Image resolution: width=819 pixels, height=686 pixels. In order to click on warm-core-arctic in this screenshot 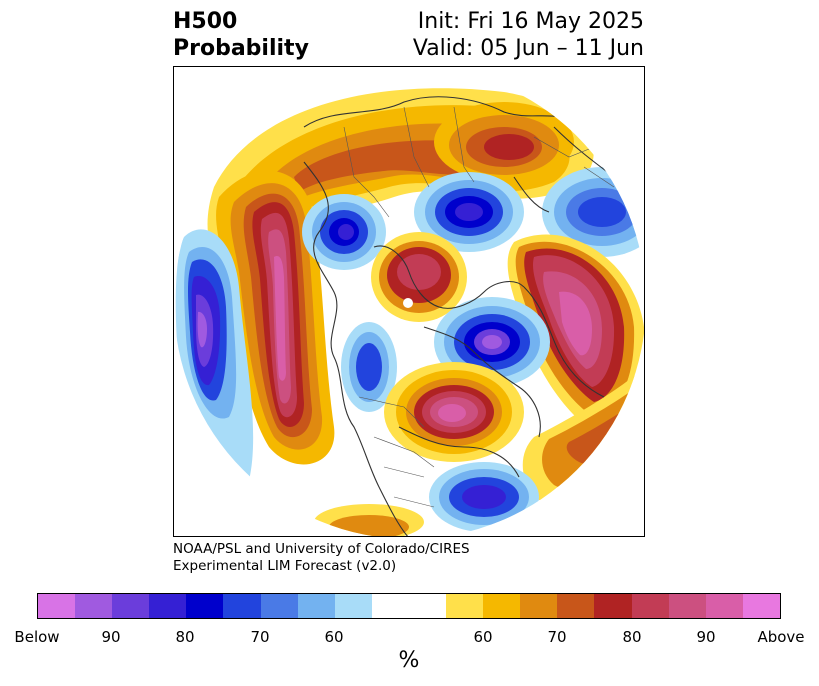, I will do `click(419, 277)`.